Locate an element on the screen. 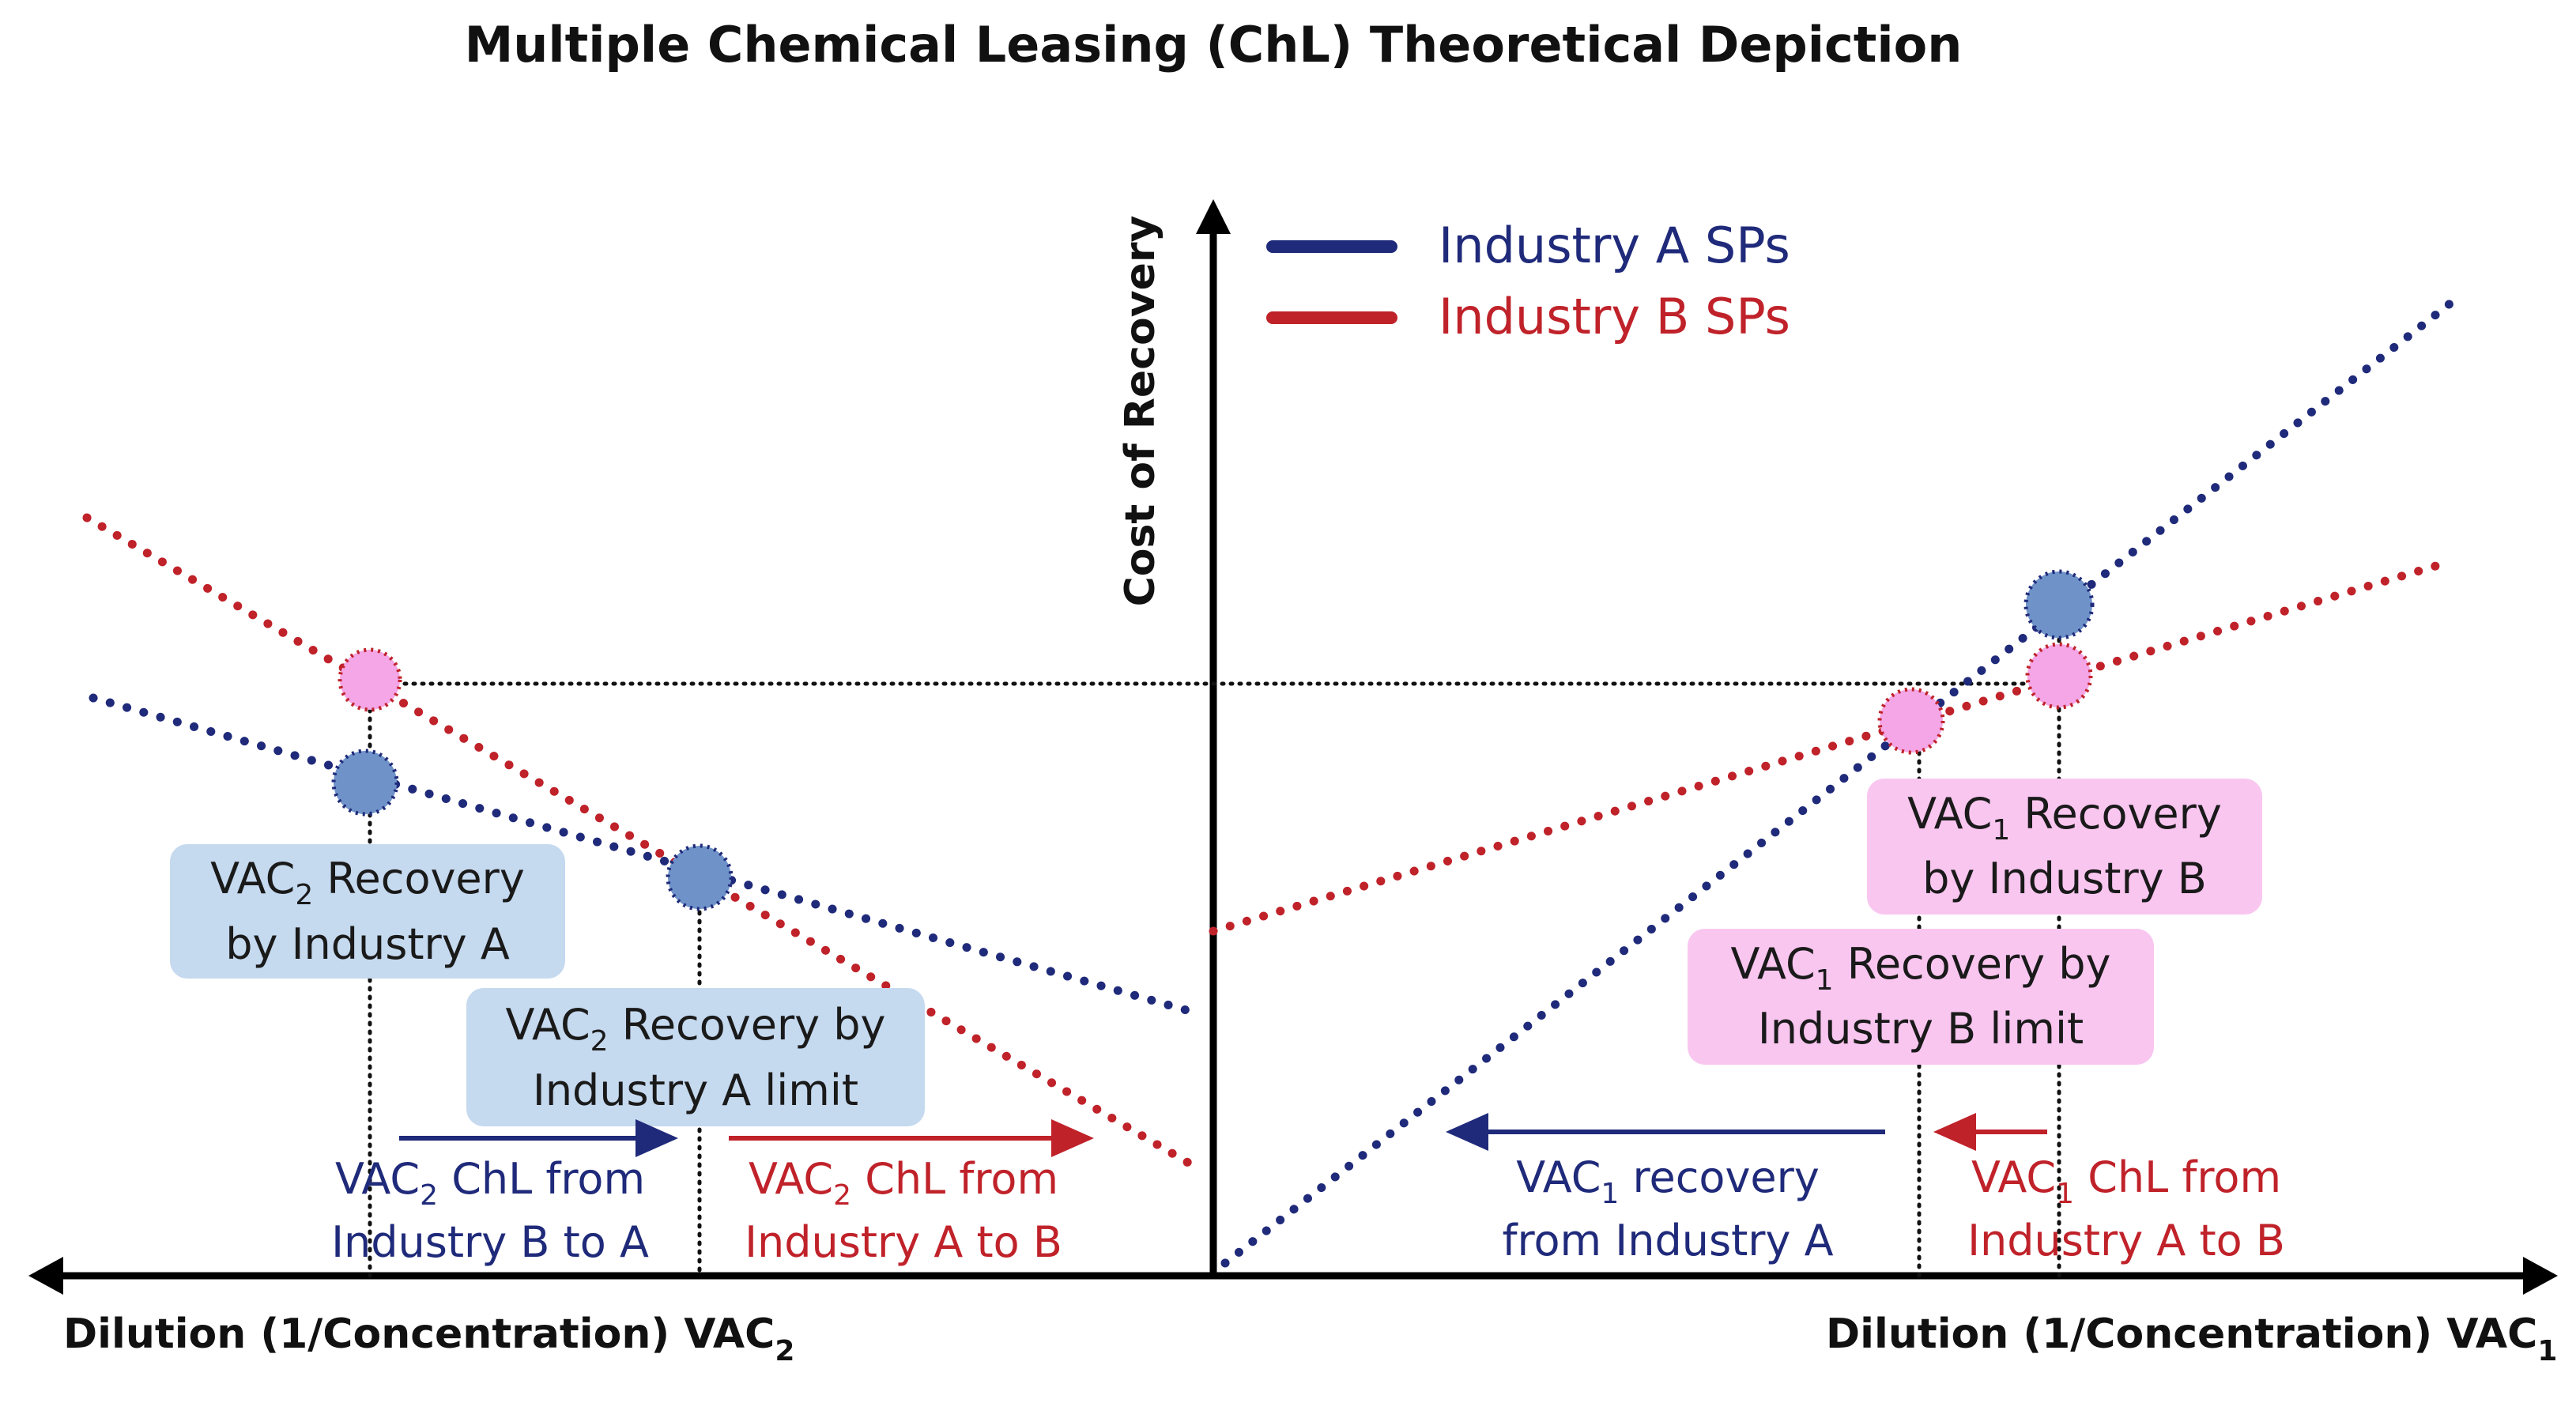 Image resolution: width=2576 pixels, height=1403 pixels. box-vac1-recovery-b-limit-line1: VAC1 Recovery by is located at coordinates (1920, 968).